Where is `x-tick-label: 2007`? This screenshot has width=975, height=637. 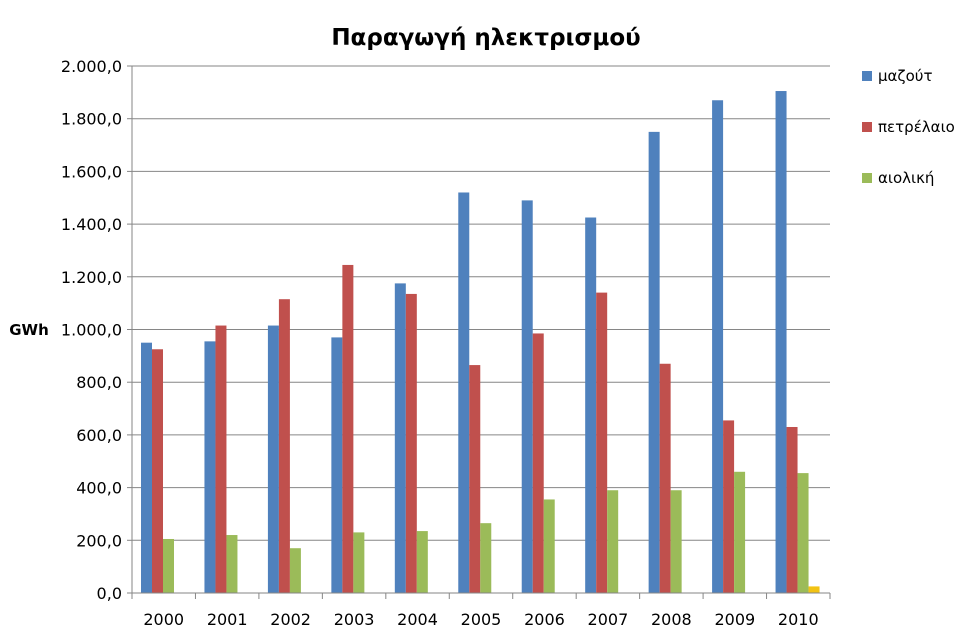
x-tick-label: 2007 is located at coordinates (608, 619).